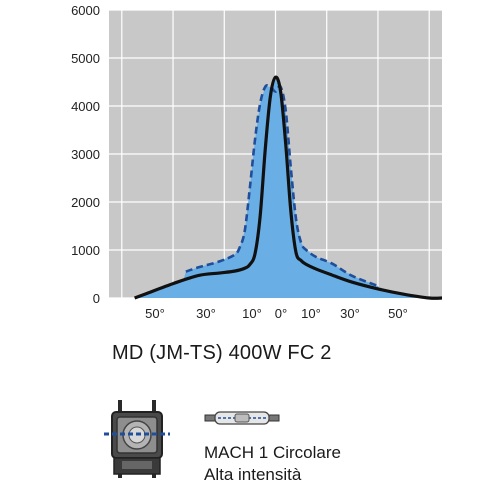 Image resolution: width=500 pixels, height=500 pixels. What do you see at coordinates (85, 250) in the screenshot?
I see `y-tick-label: 1000` at bounding box center [85, 250].